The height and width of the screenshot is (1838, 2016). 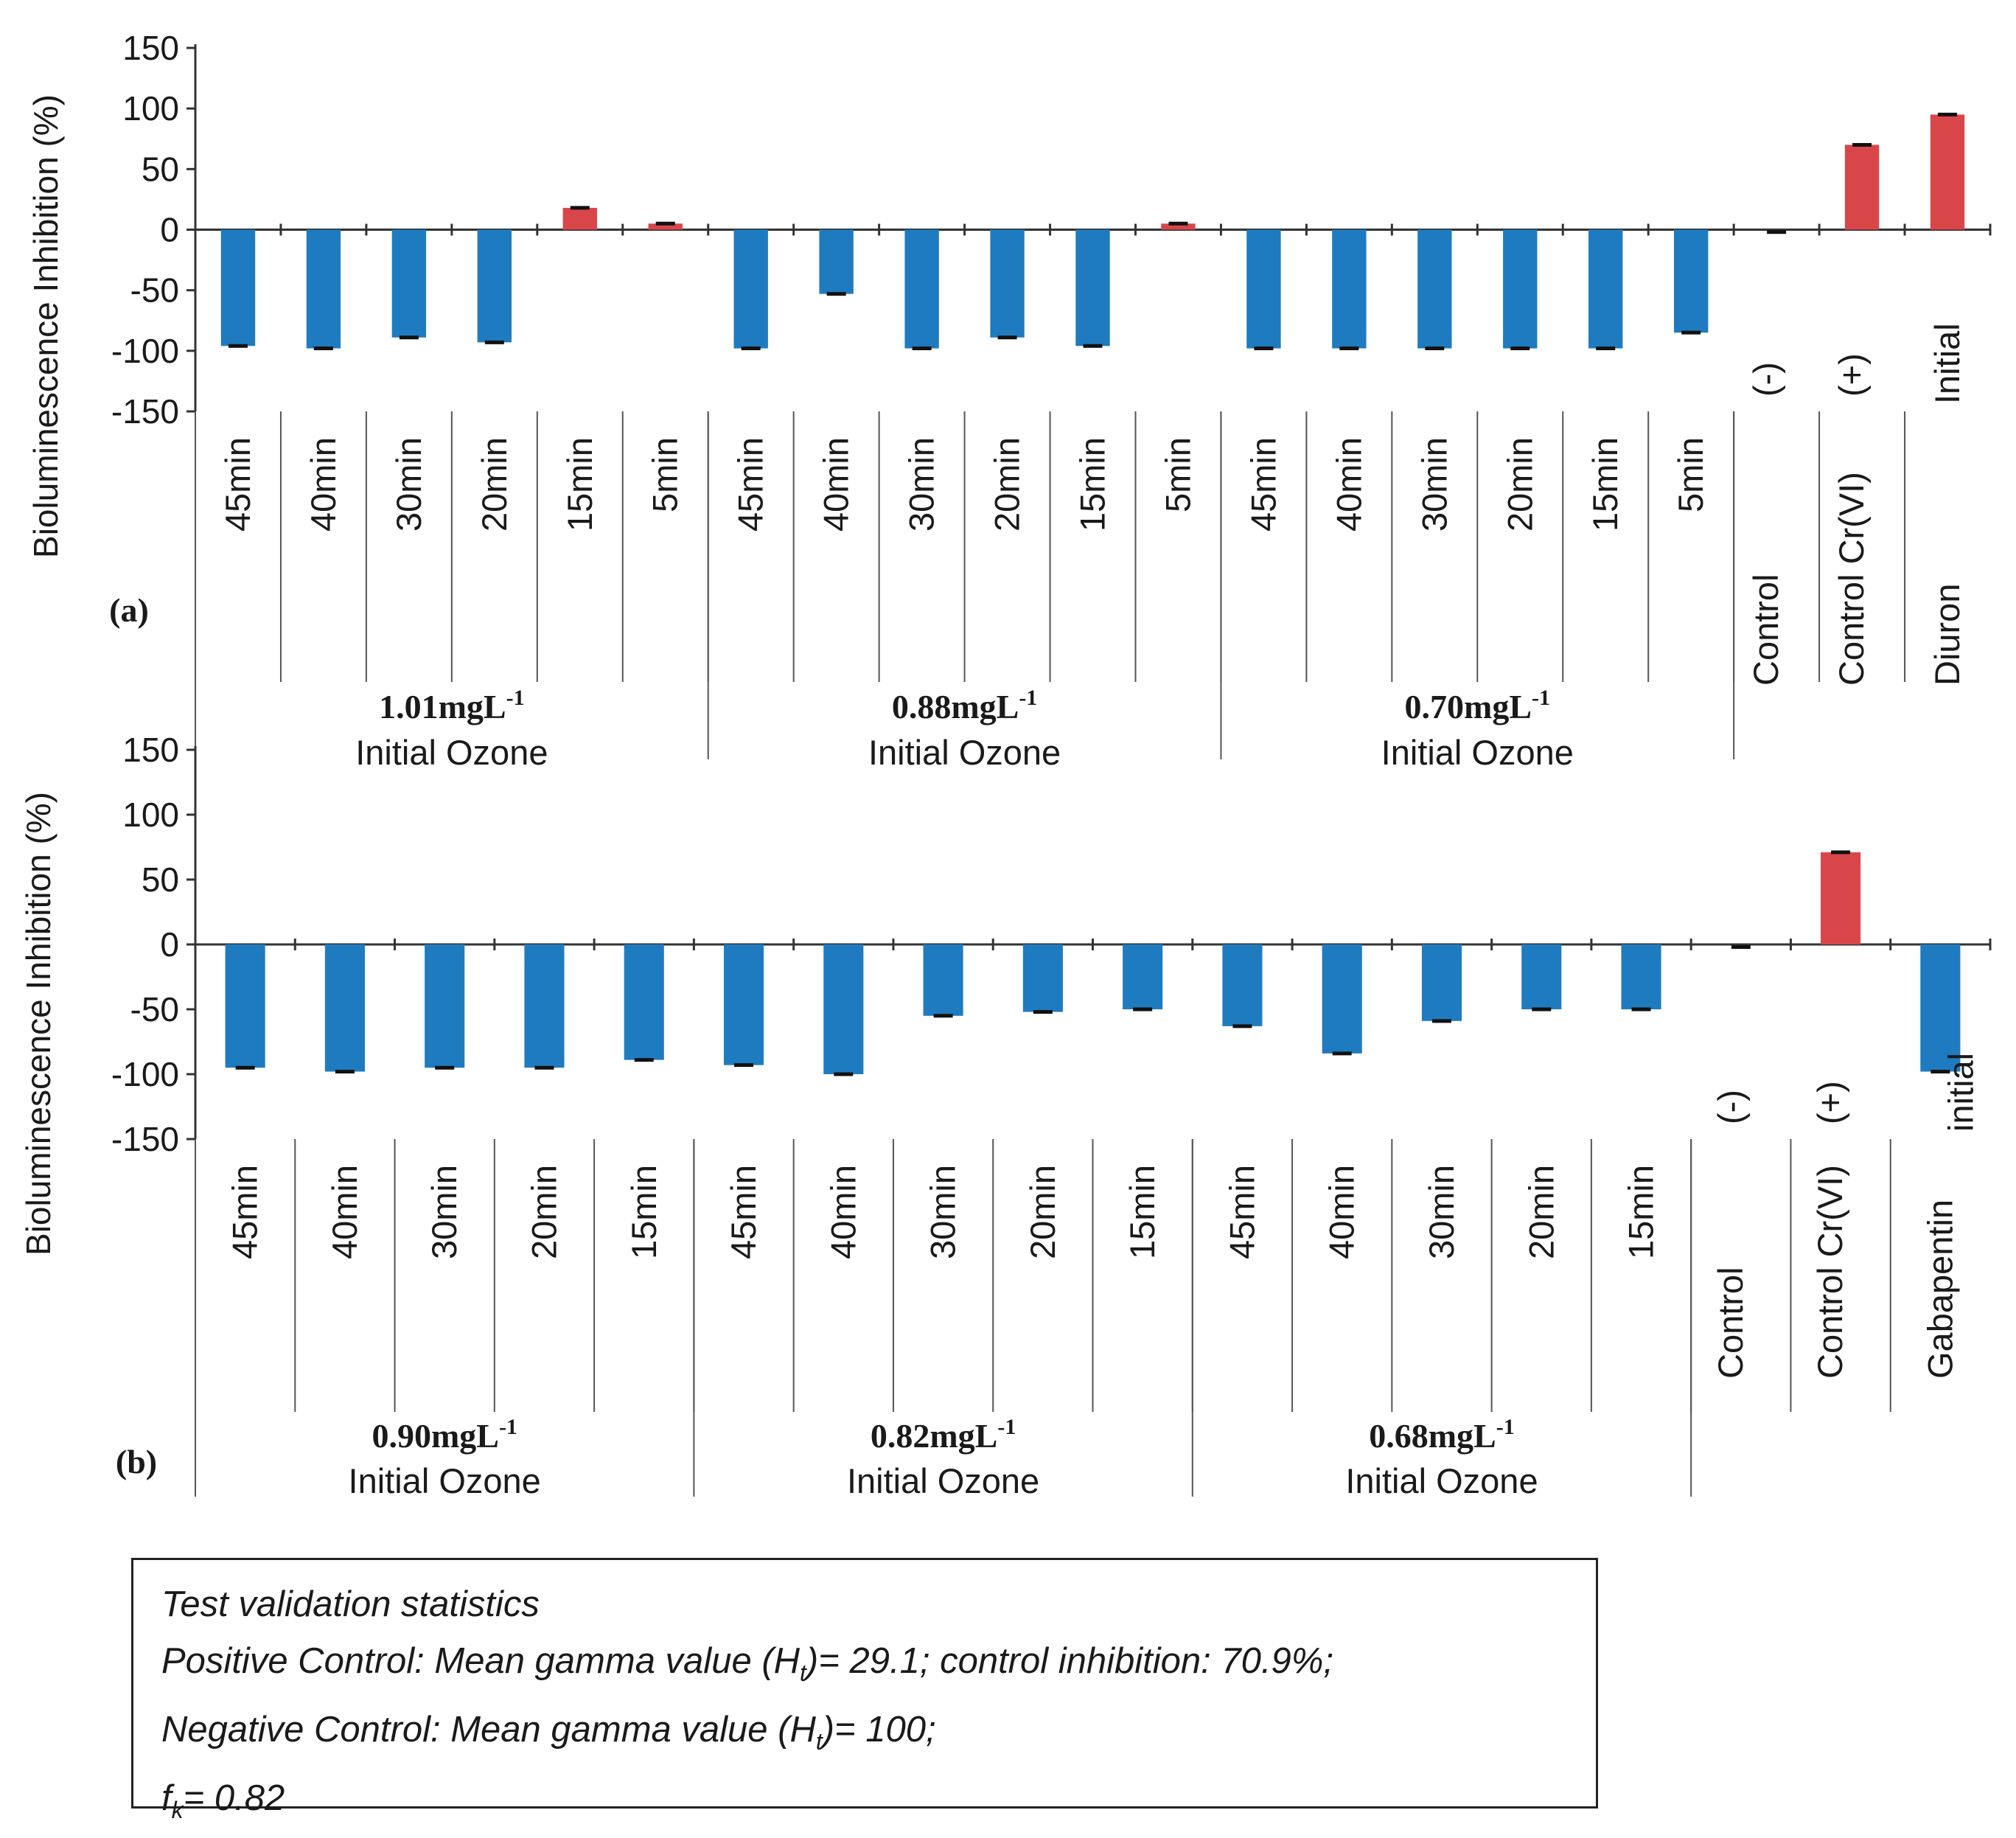 I want to click on panel-b-y-tick-label: 100, so click(x=150, y=815).